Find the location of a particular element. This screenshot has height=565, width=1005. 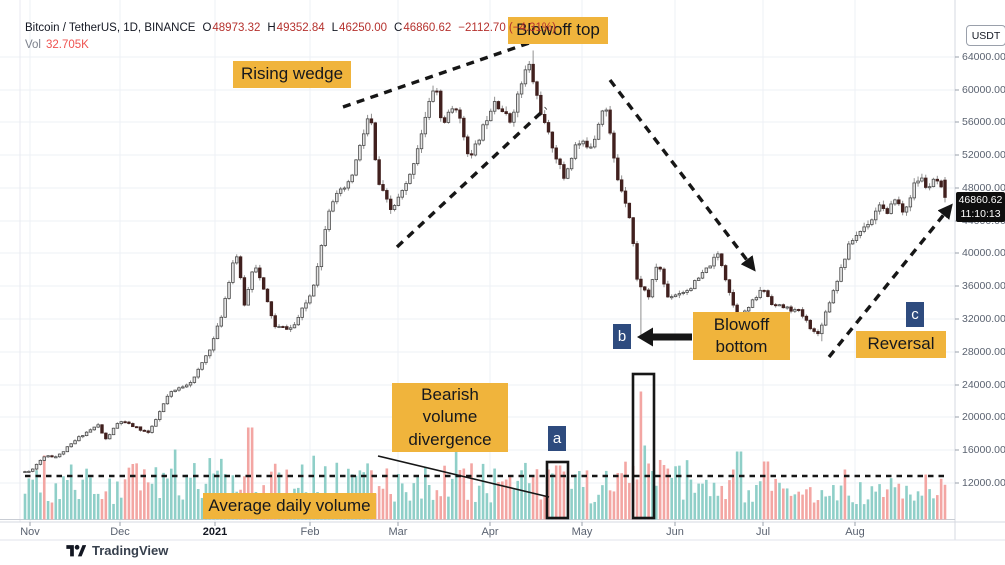

price-tick-label: 52000.00 is located at coordinates (983, 155).